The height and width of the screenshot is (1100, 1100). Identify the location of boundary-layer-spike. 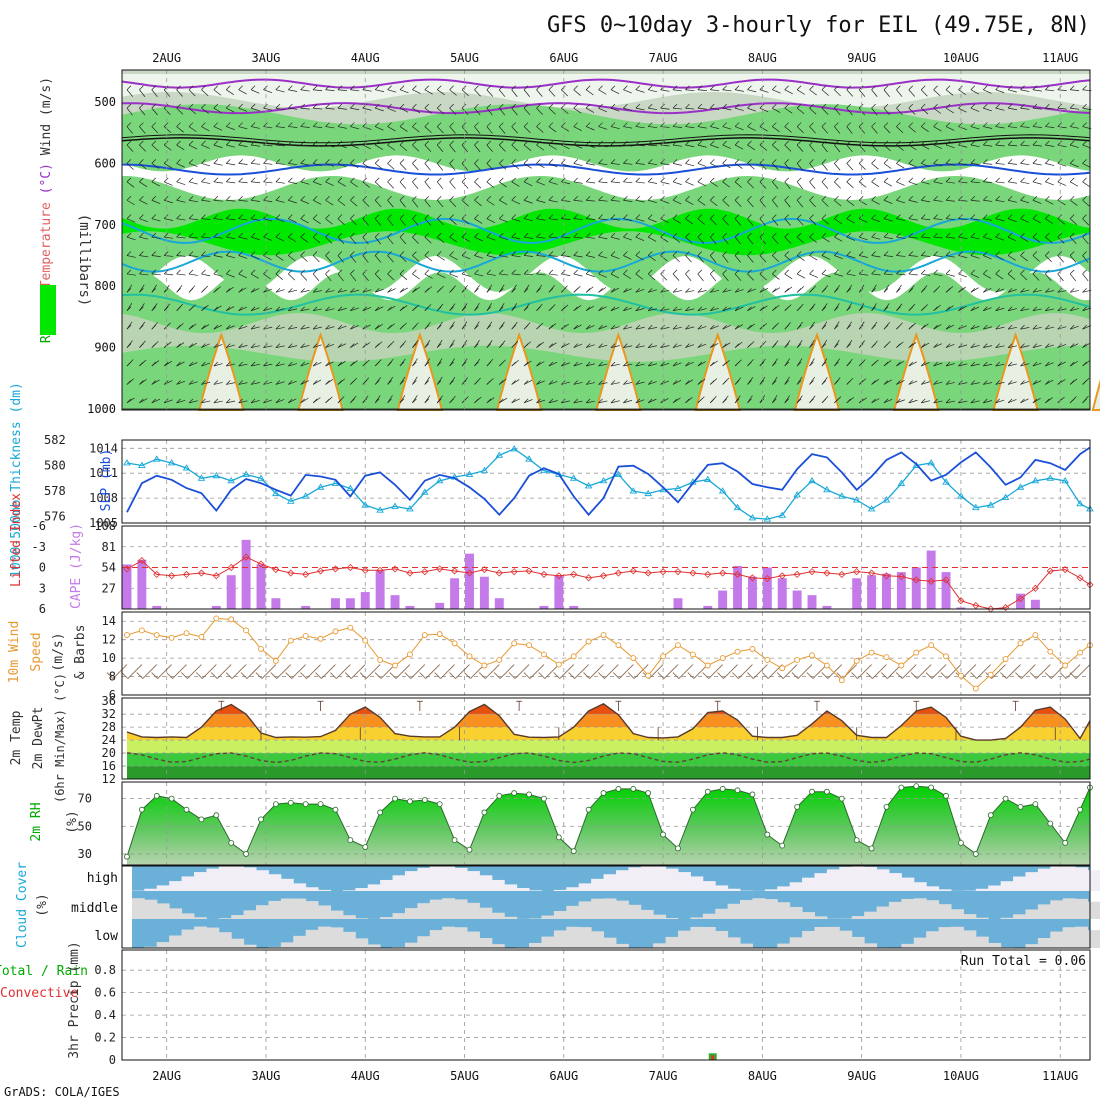
(618, 371).